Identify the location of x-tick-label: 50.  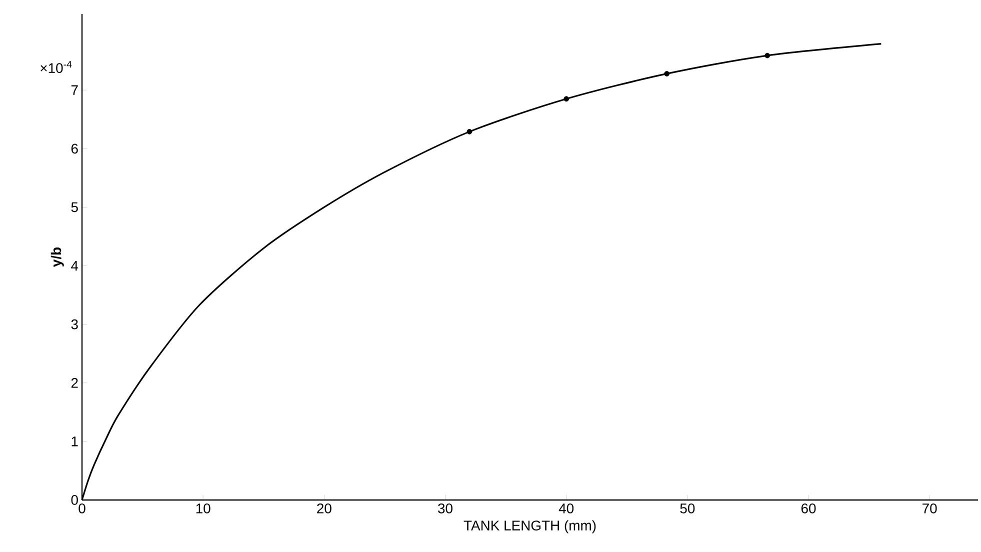
(687, 508).